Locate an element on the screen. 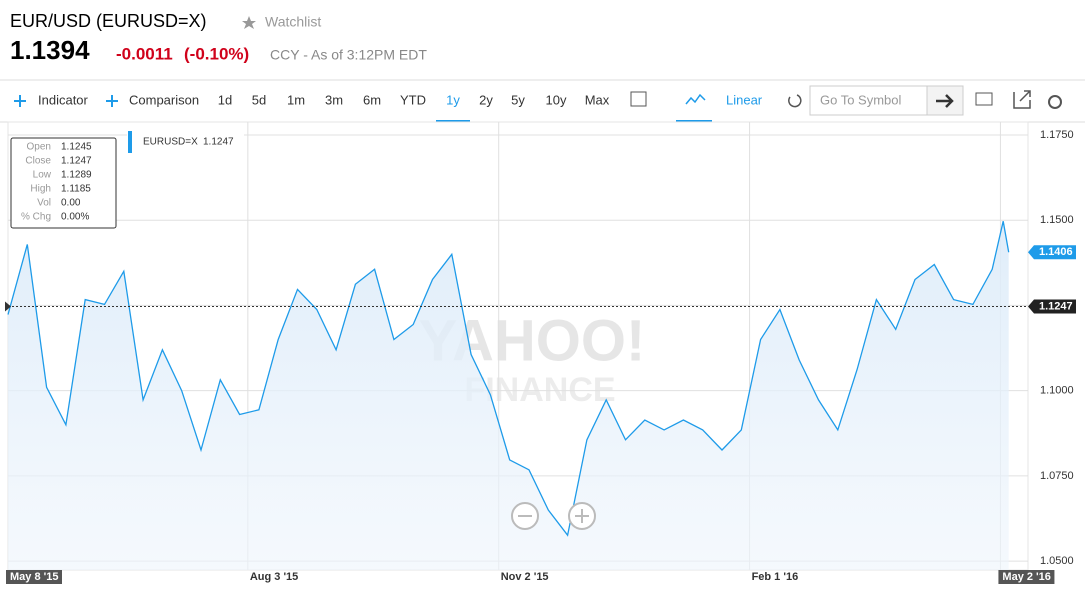  range-button: 1y is located at coordinates (453, 99).